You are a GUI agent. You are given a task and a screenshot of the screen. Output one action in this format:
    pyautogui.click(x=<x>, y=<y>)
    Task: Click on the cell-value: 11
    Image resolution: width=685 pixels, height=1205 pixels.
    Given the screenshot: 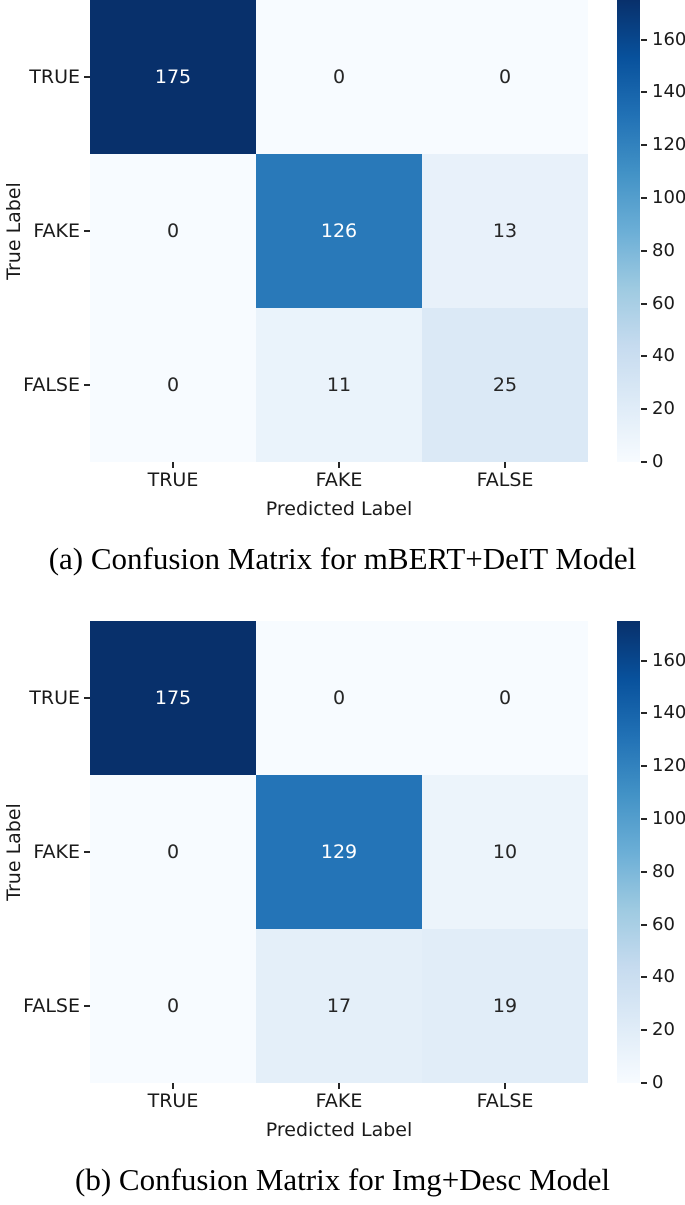 What is the action you would take?
    pyautogui.click(x=339, y=385)
    